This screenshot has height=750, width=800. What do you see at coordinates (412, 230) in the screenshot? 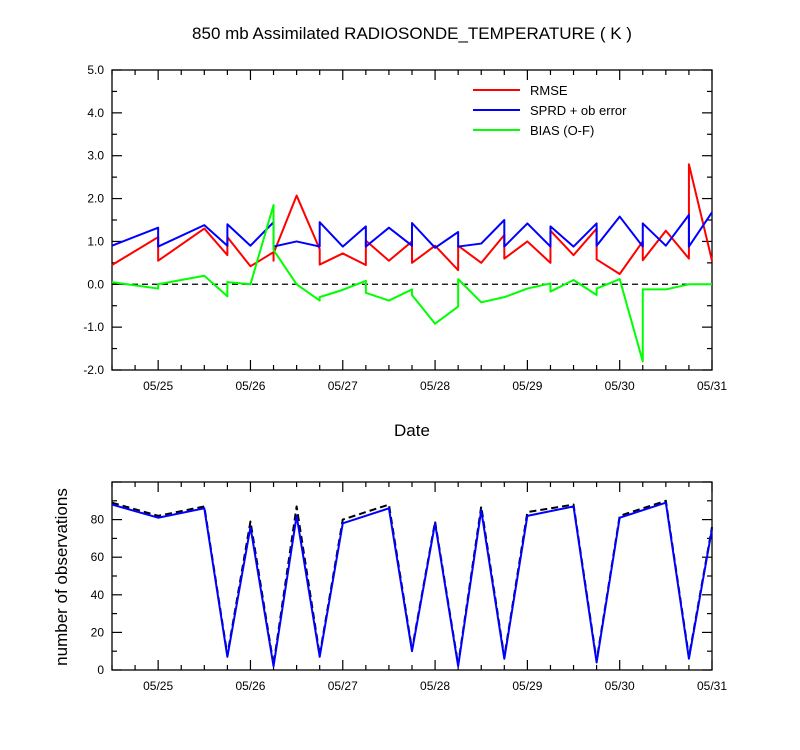
I see `series-line-sprd-ob-error` at bounding box center [412, 230].